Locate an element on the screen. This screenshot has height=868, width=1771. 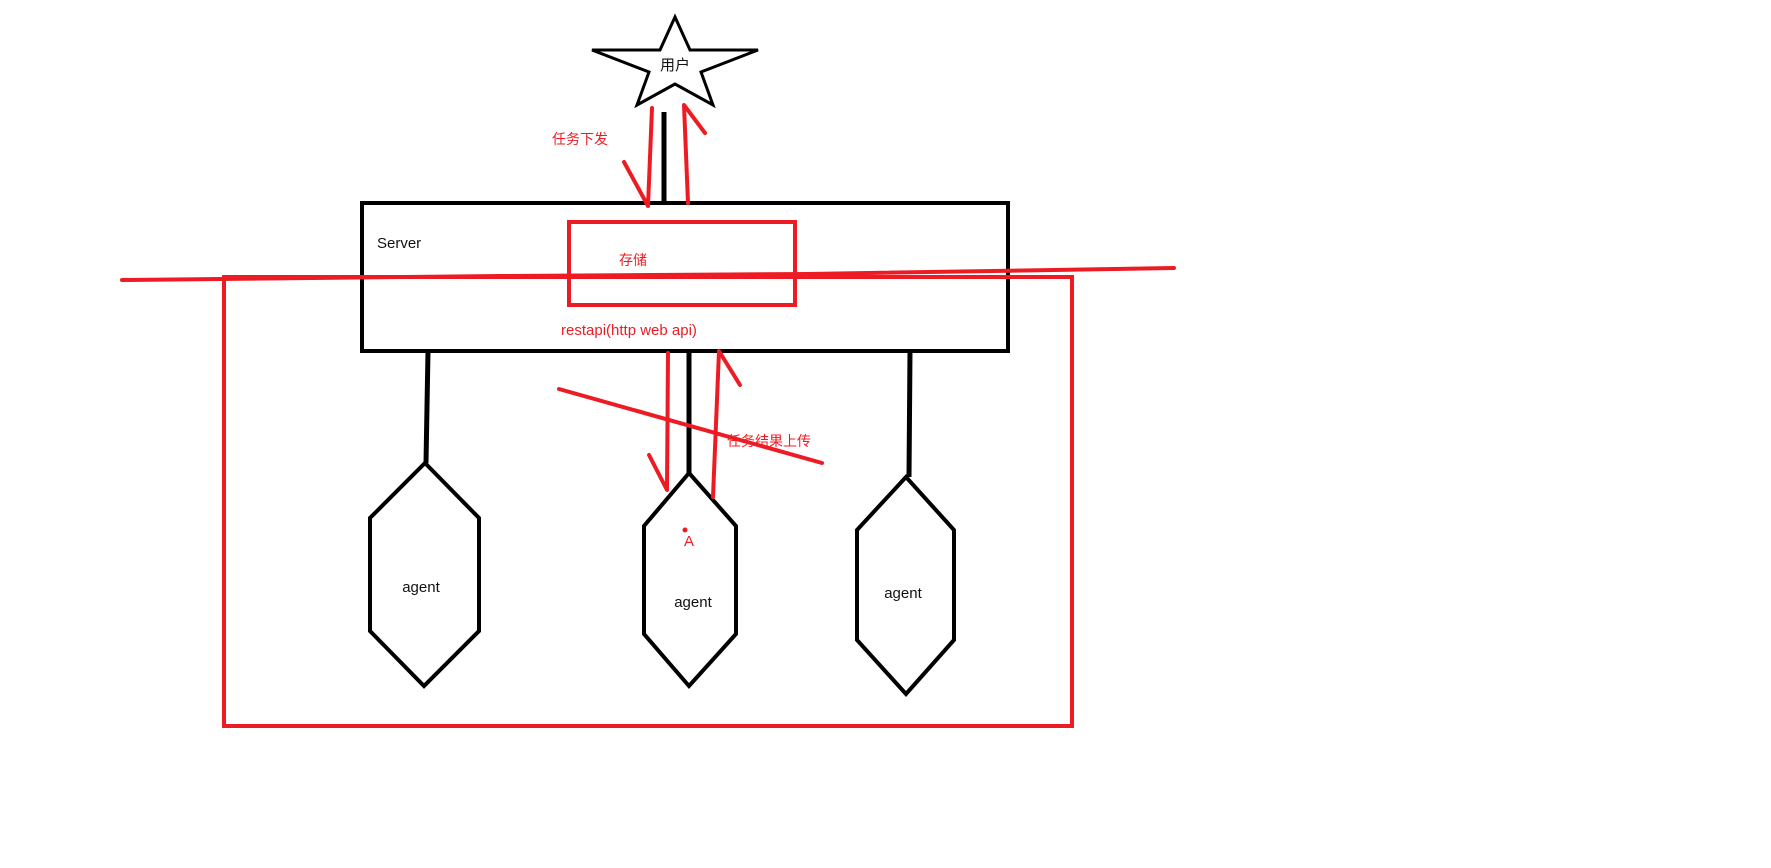
server-label: Server is located at coordinates (399, 243).